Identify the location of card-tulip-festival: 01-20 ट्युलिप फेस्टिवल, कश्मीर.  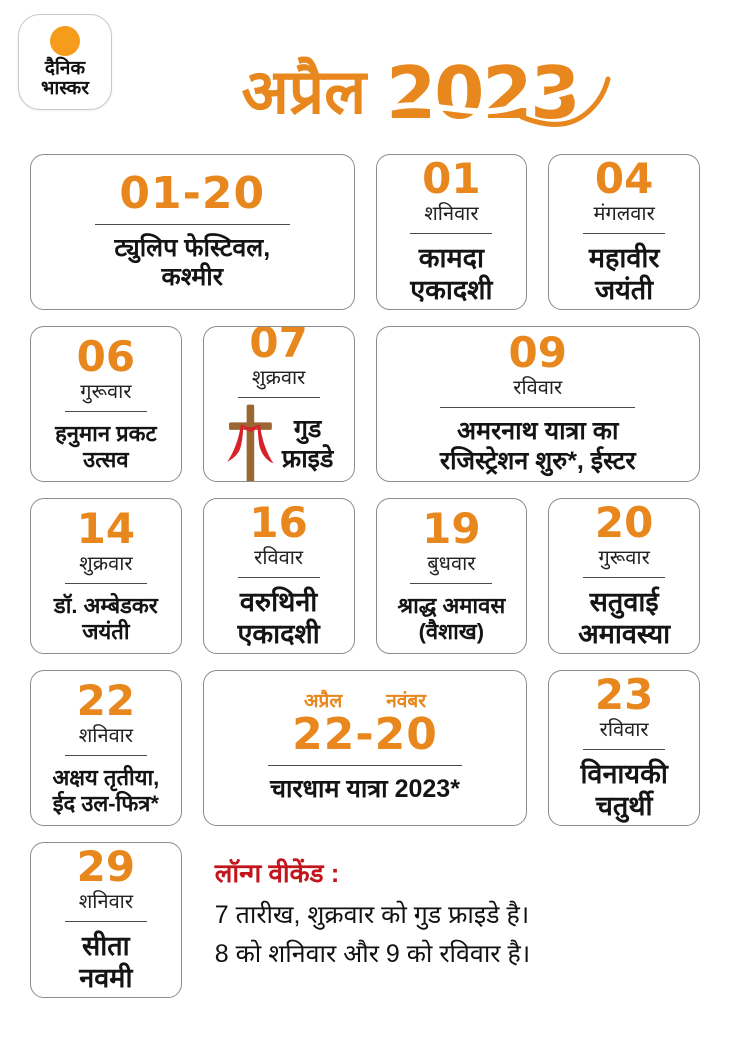
(192, 232).